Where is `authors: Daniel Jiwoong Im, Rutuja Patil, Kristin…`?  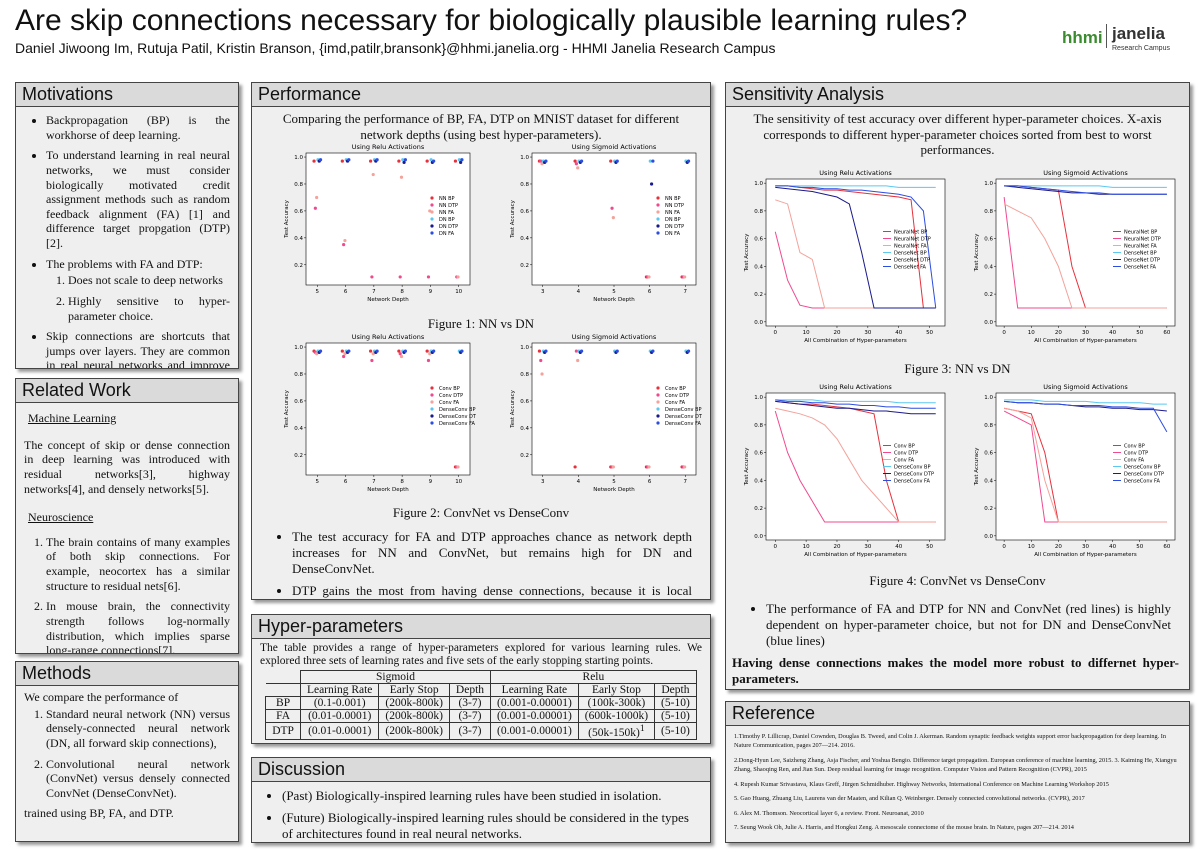 authors: Daniel Jiwoong Im, Rutuja Patil, Kristin… is located at coordinates (395, 48).